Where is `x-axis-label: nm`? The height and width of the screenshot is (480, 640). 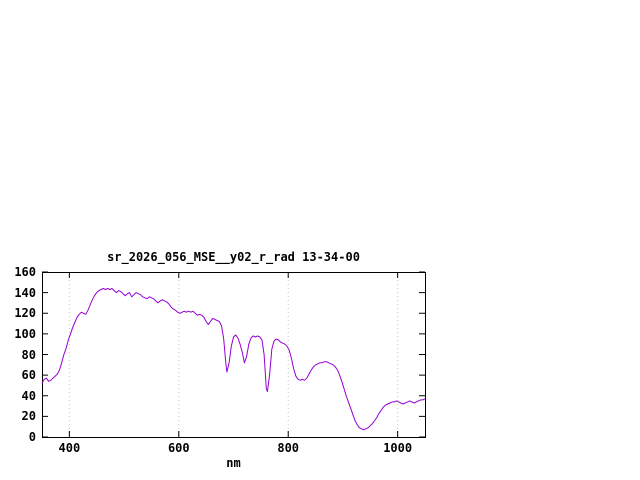
x-axis-label: nm is located at coordinates (233, 463).